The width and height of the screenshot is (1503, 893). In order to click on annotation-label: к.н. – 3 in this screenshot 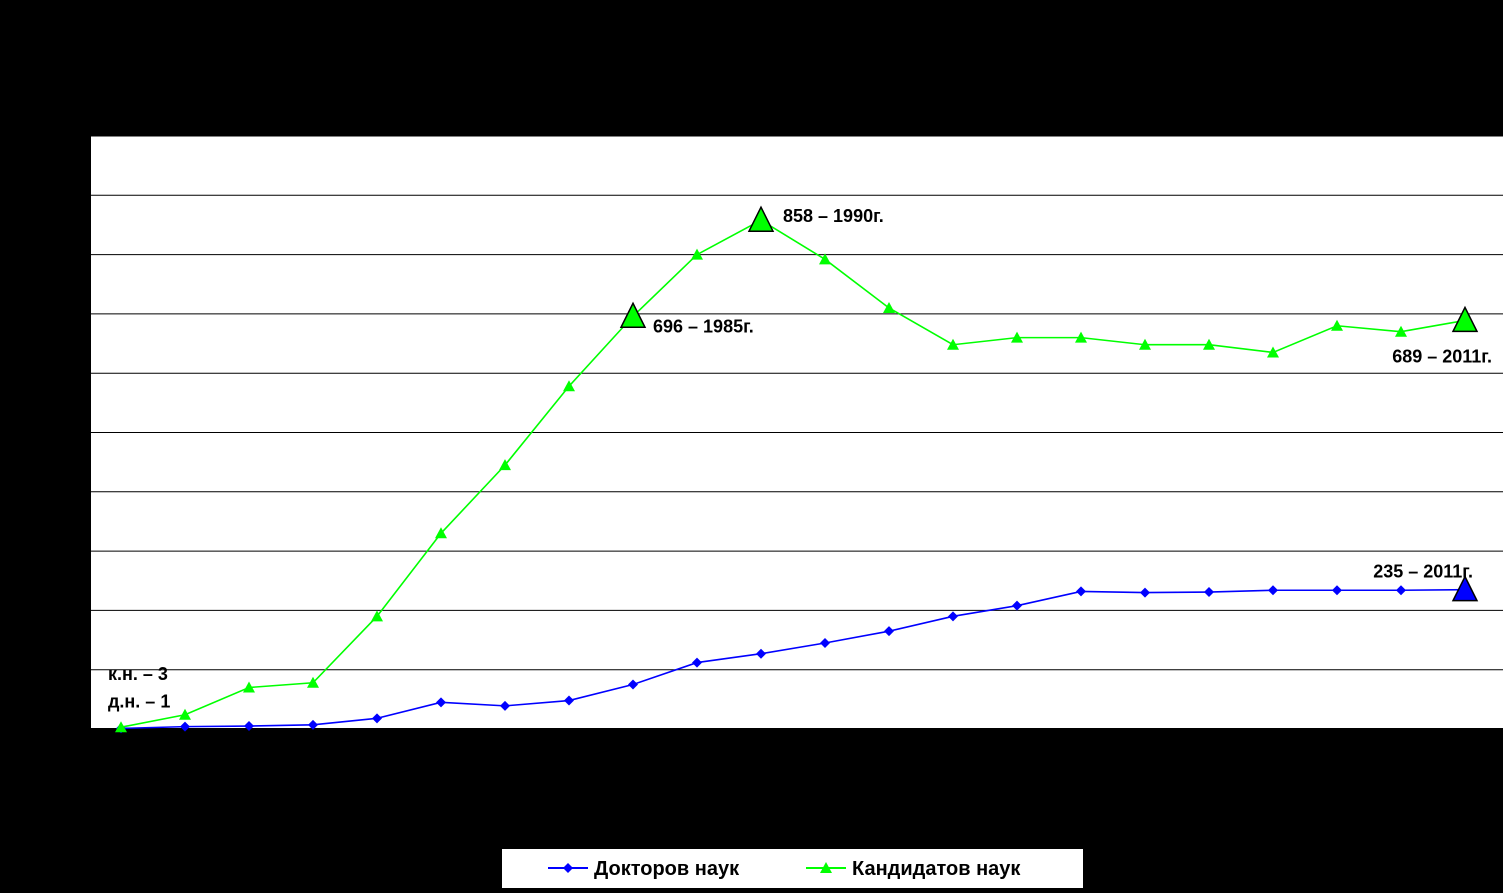, I will do `click(138, 674)`.